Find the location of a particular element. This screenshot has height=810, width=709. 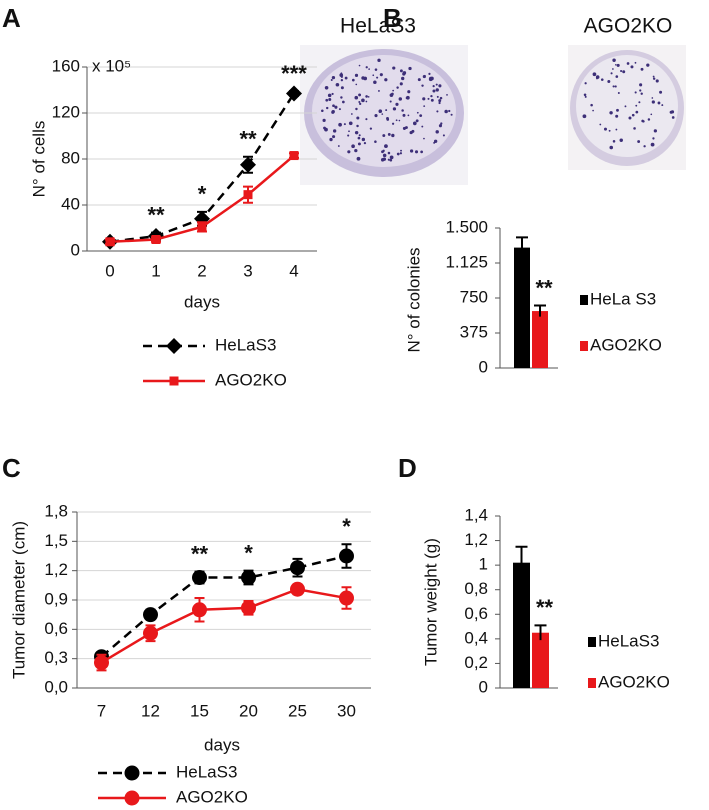

y-axis-title: Tumor diameter (cm) is located at coordinates (18, 600).